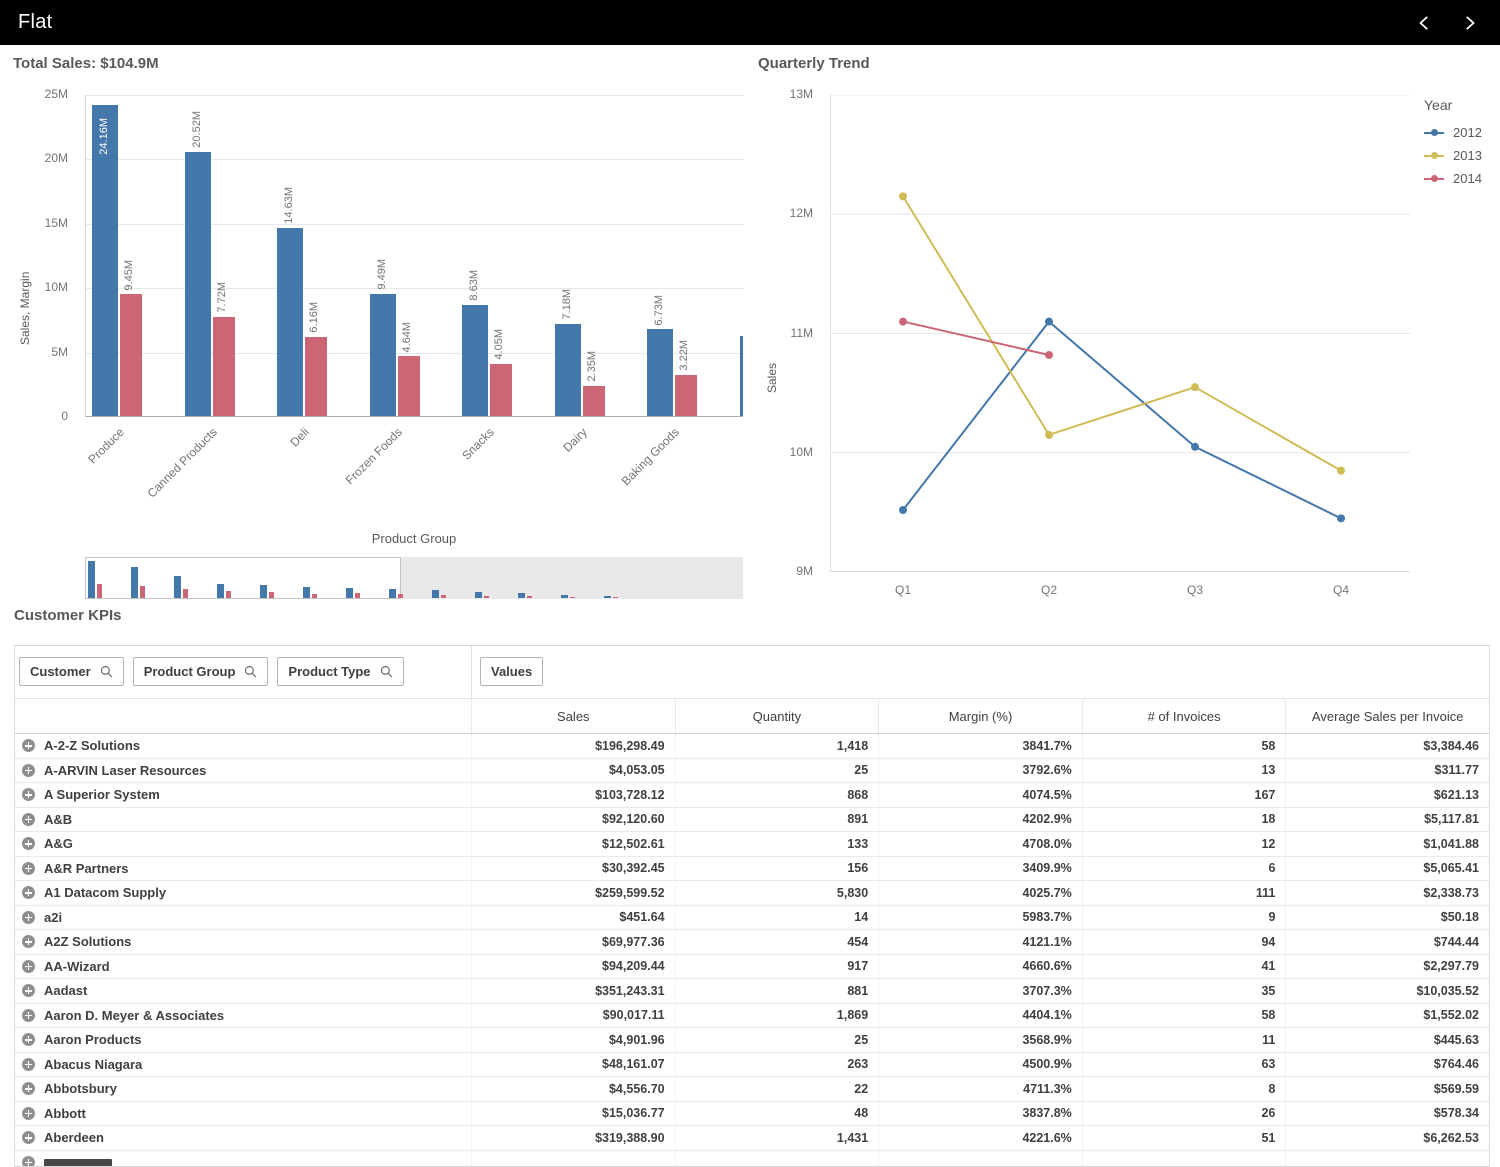  I want to click on column-header: Quantity, so click(776, 716).